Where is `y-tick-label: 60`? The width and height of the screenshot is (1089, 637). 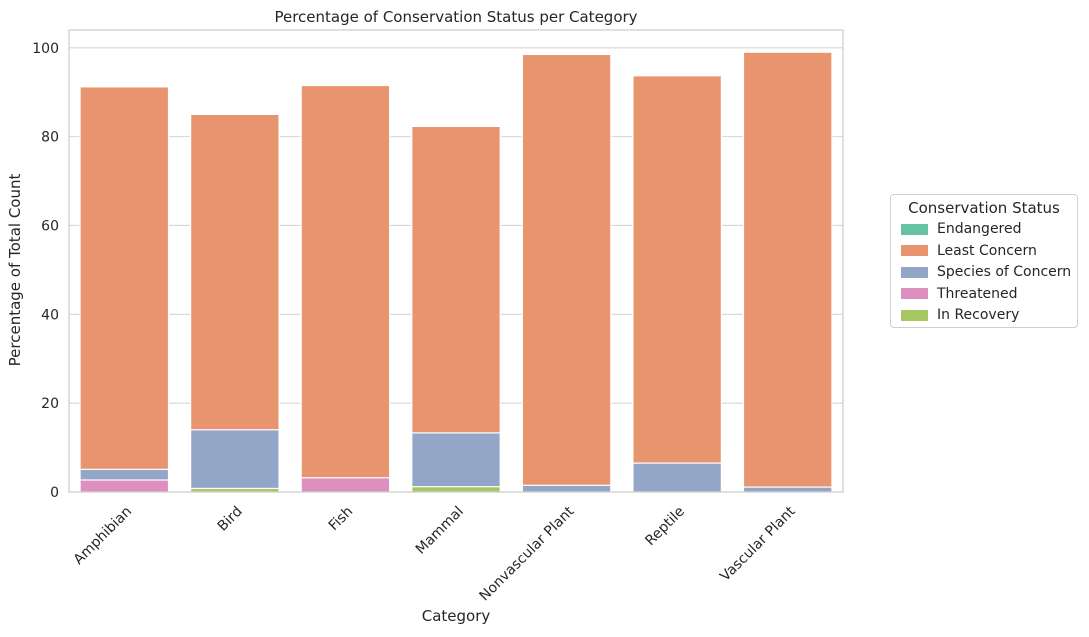 y-tick-label: 60 is located at coordinates (50, 226).